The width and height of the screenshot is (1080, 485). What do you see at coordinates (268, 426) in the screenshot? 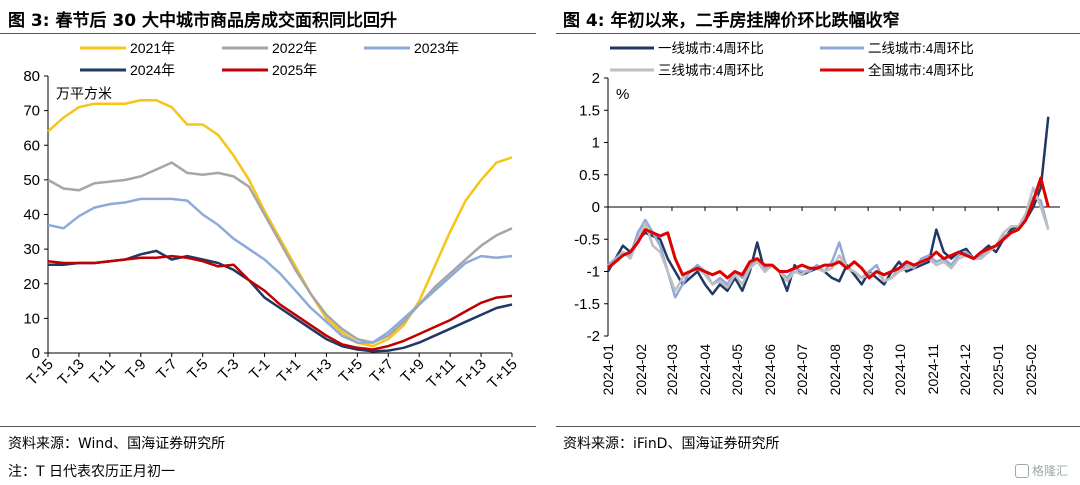
I see `left-source-rule` at bounding box center [268, 426].